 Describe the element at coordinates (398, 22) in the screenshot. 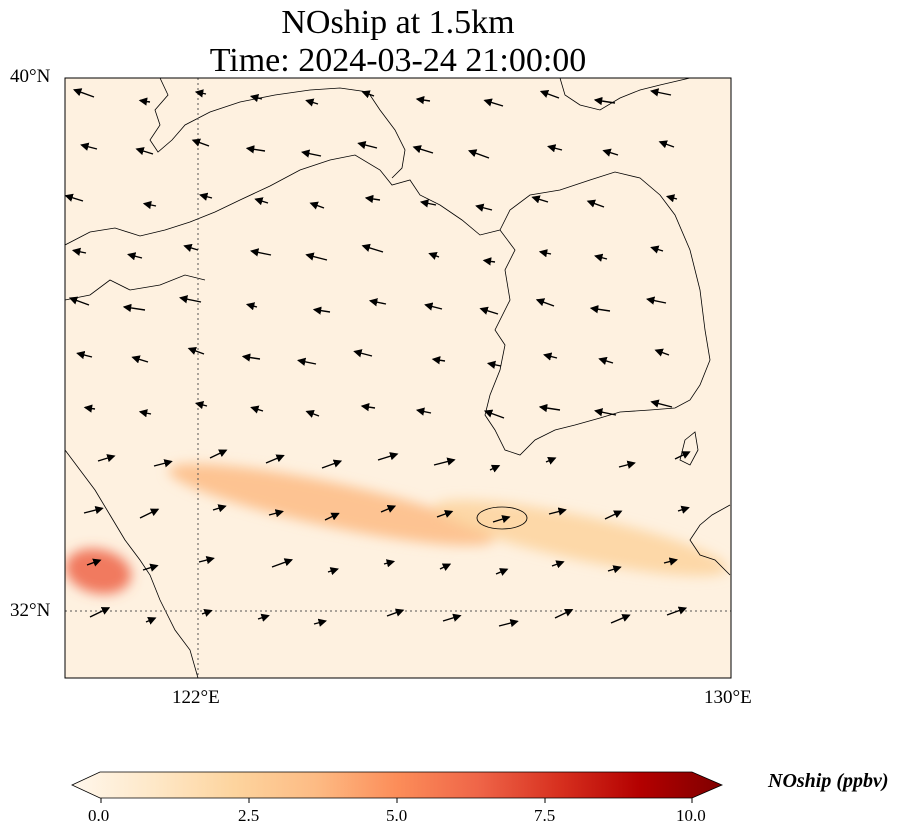

I see `plot-title-line1: NOship at 1.5km` at that location.